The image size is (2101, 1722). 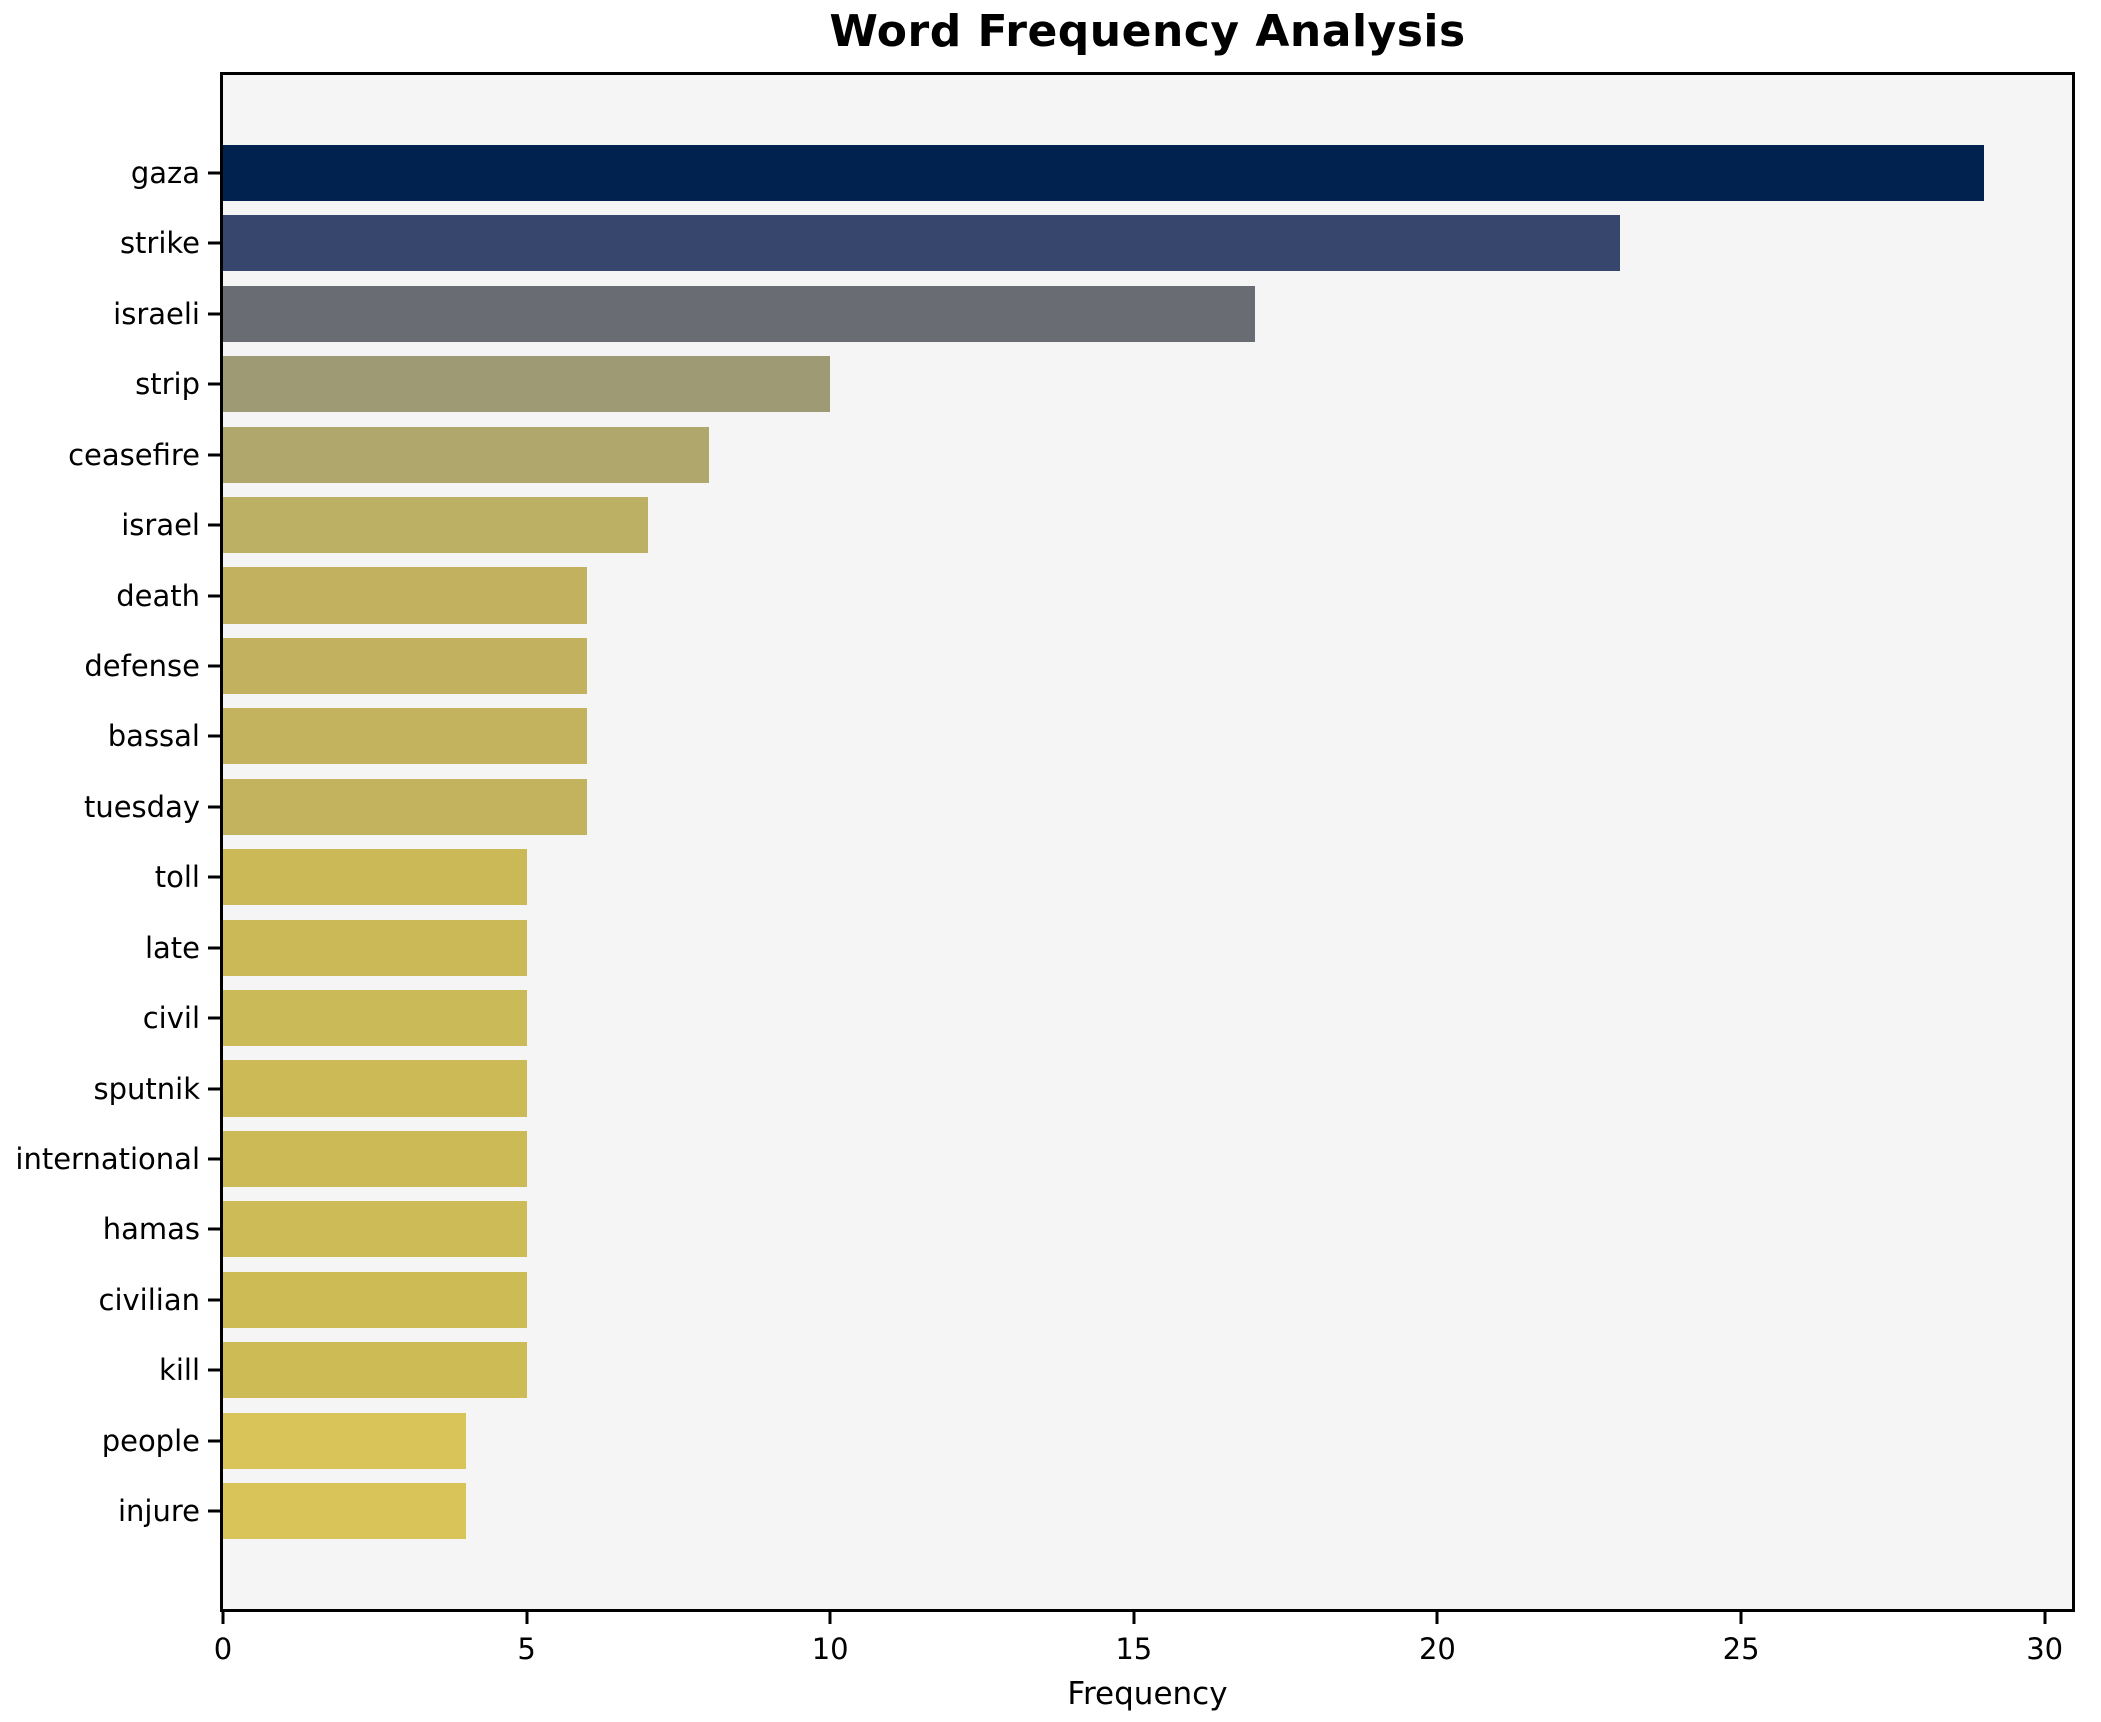 What do you see at coordinates (165, 172) in the screenshot?
I see `y-tick-label: gaza` at bounding box center [165, 172].